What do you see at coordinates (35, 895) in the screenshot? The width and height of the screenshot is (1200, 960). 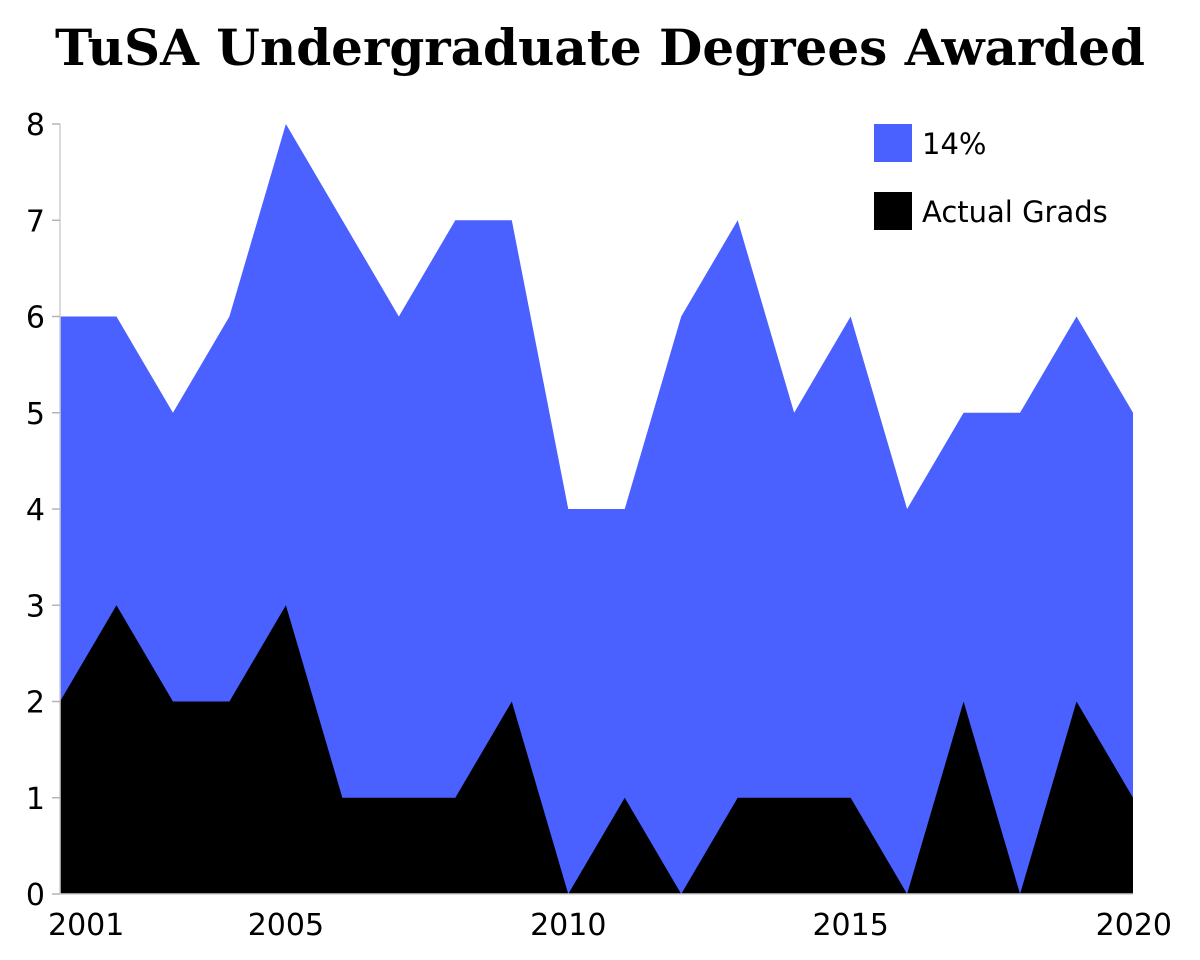 I see `y-tick-label: 0` at bounding box center [35, 895].